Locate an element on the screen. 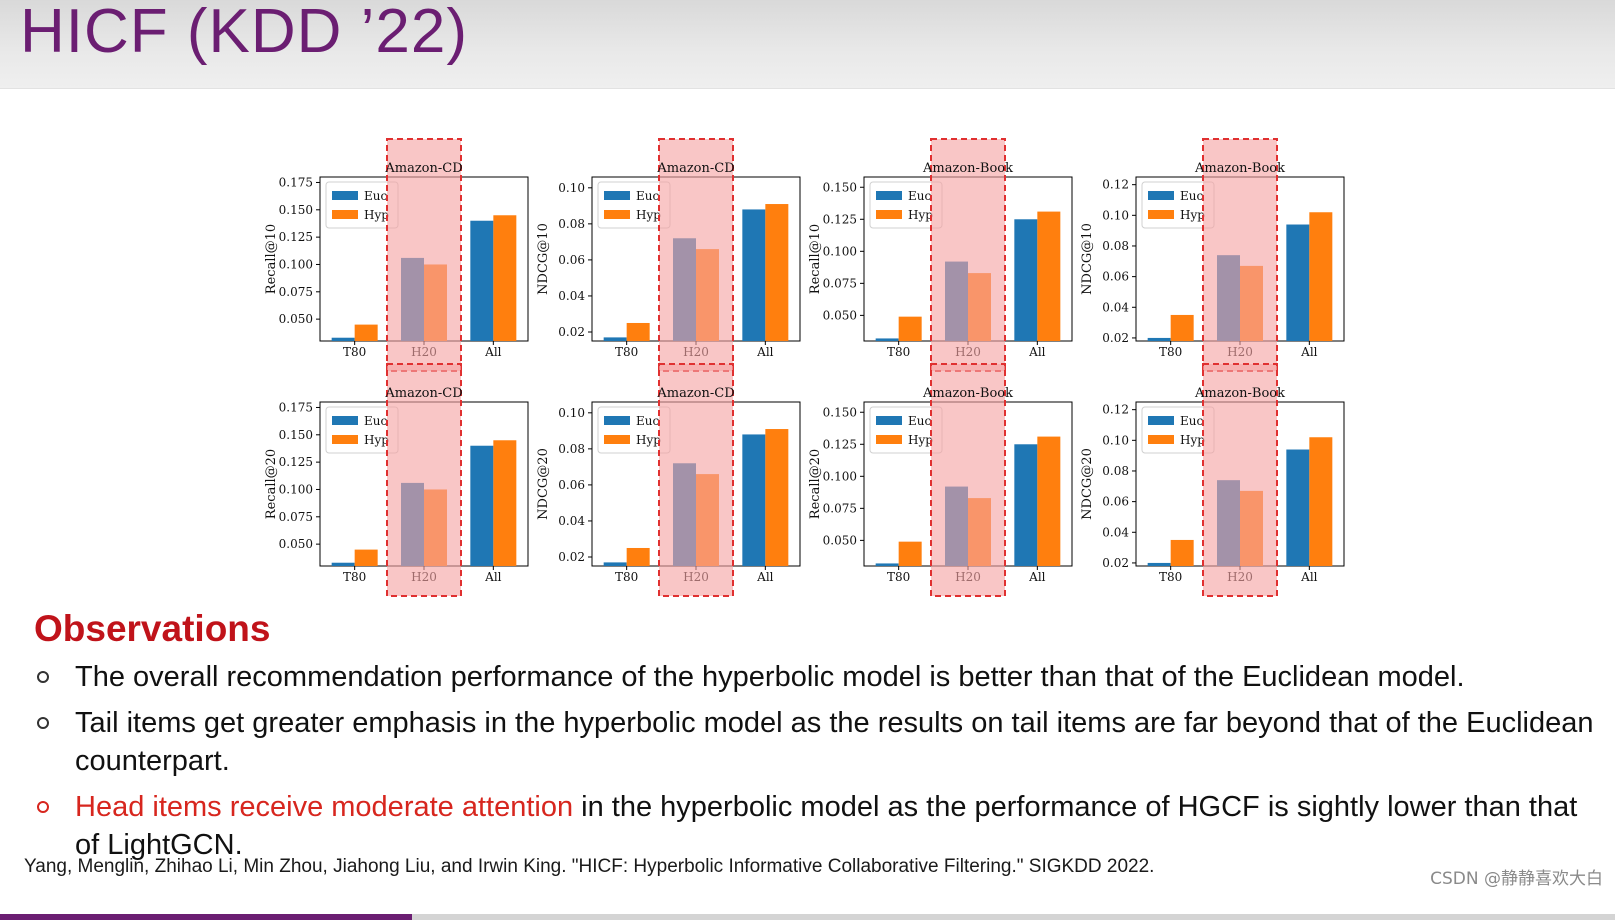  y-tick-label: 0.12 is located at coordinates (1115, 185).